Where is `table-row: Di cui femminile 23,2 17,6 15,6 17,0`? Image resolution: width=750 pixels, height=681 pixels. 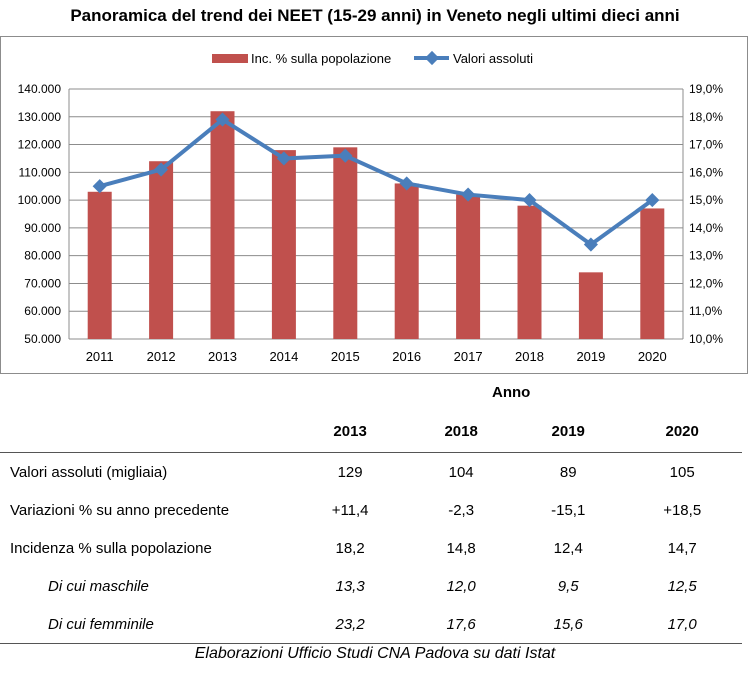 table-row: Di cui femminile 23,2 17,6 15,6 17,0 is located at coordinates (371, 624).